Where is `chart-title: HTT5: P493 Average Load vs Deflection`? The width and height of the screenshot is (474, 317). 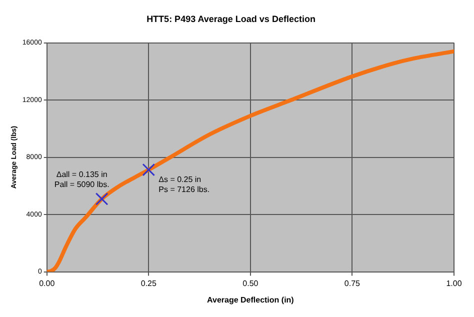 chart-title: HTT5: P493 Average Load vs Deflection is located at coordinates (231, 19).